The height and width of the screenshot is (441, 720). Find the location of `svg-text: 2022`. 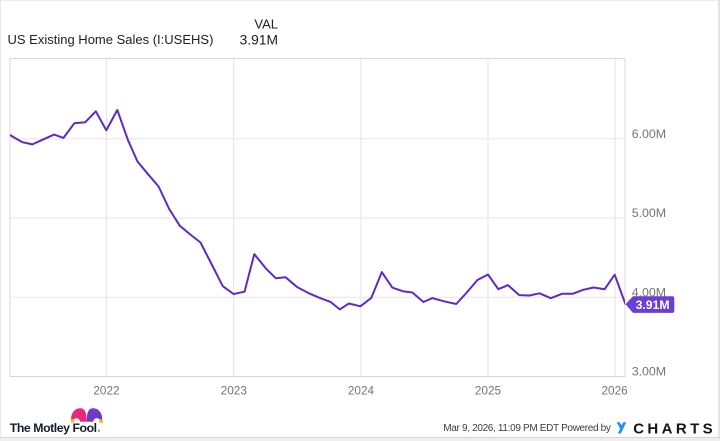

svg-text: 2022 is located at coordinates (106, 391).